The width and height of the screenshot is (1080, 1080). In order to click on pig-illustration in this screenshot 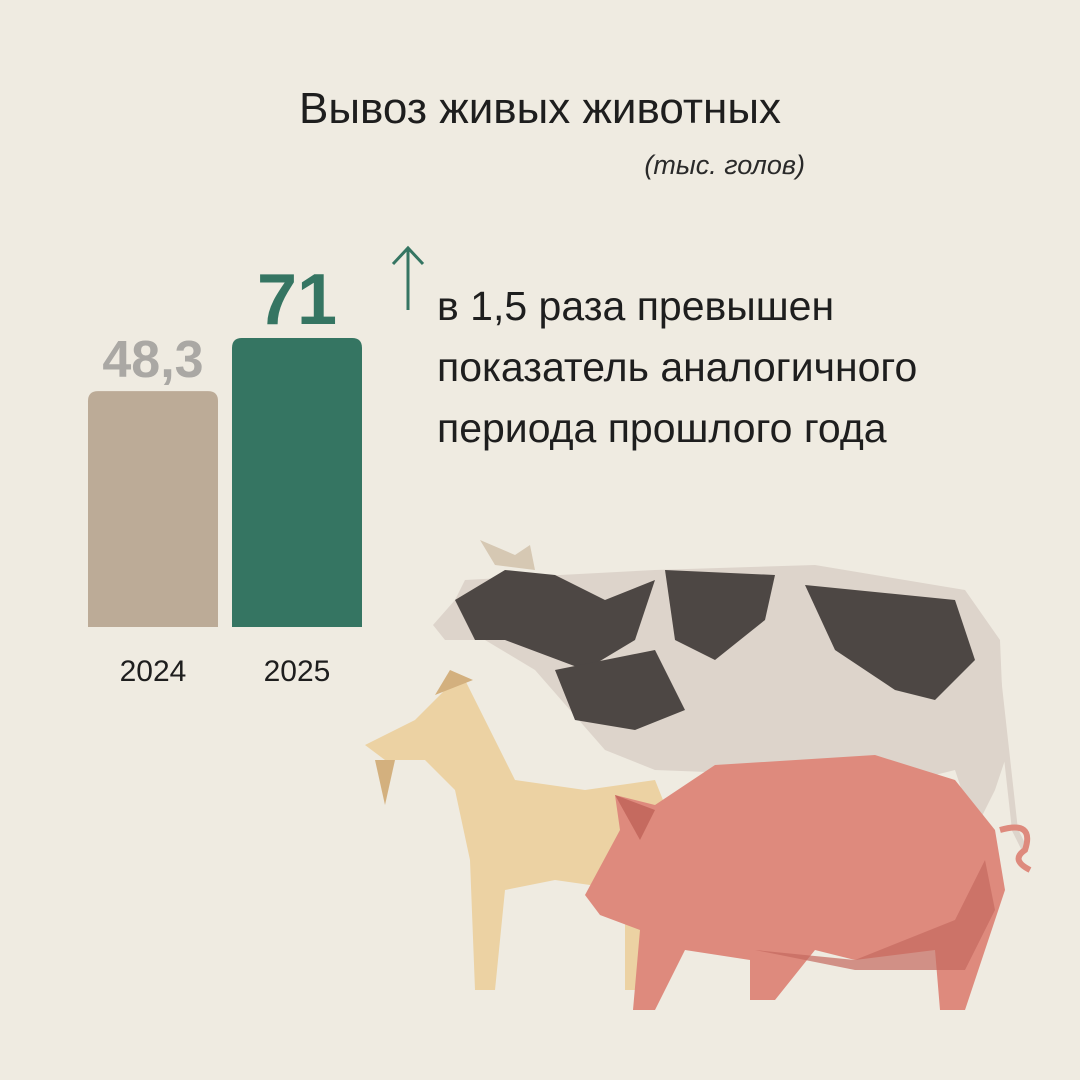, I will do `click(808, 882)`.